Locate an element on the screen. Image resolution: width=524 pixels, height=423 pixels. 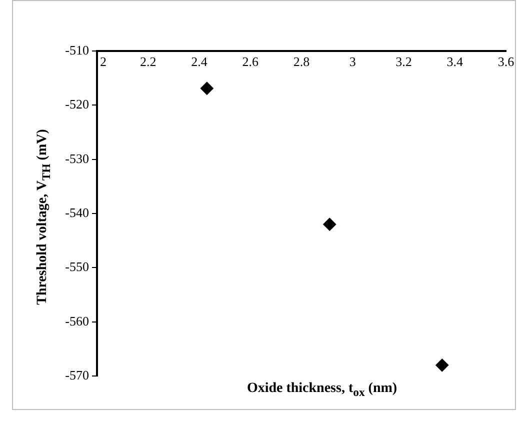
y-tick-label: -530 is located at coordinates (77, 158).